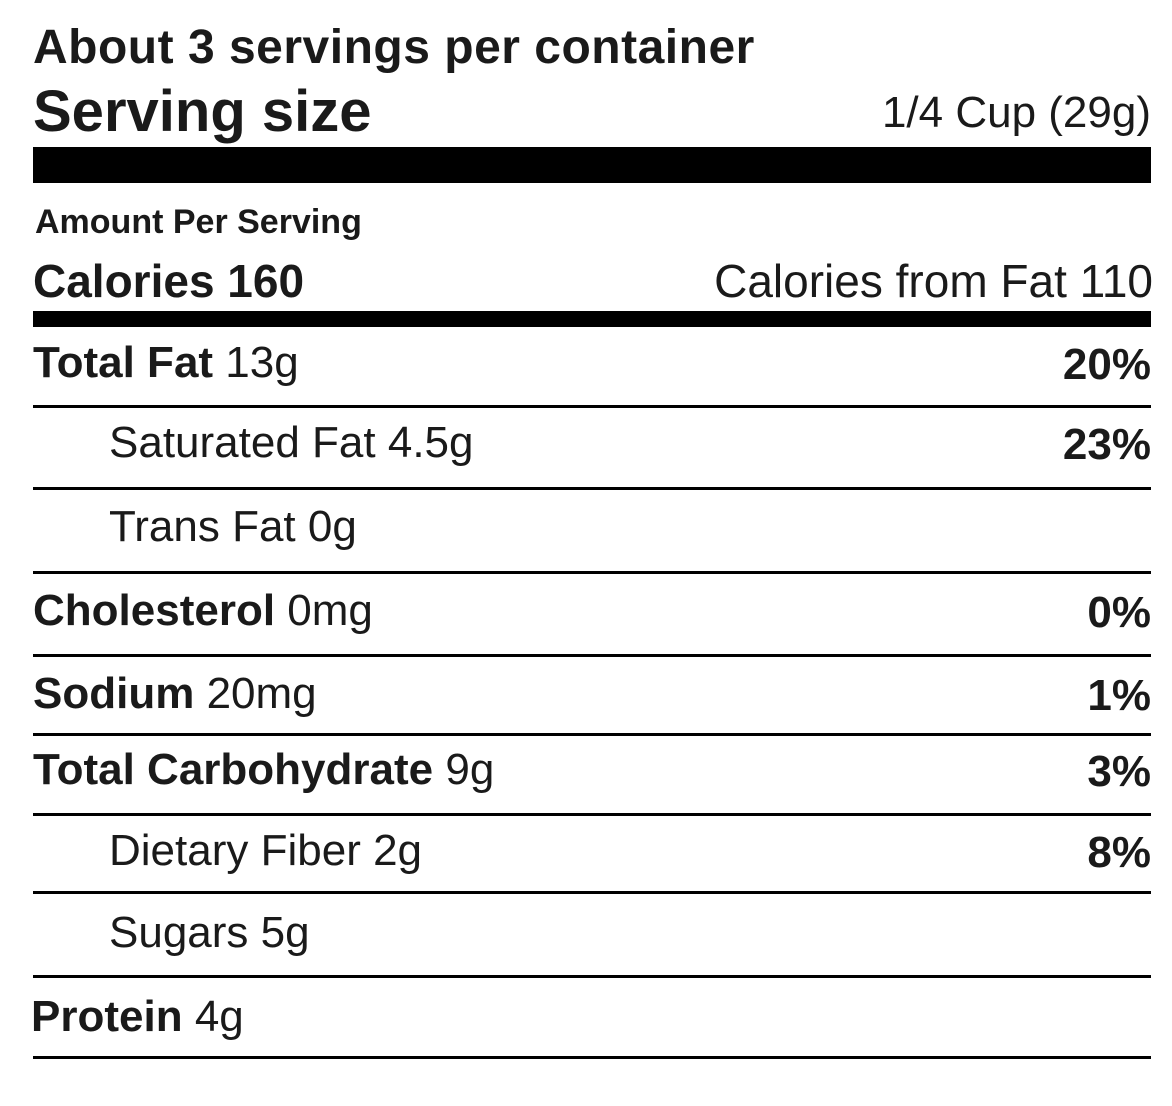 The image size is (1172, 1106). I want to click on nutrient-row-total-carbohydrate: Total Carbohydrate 9g 3%, so click(592, 777).